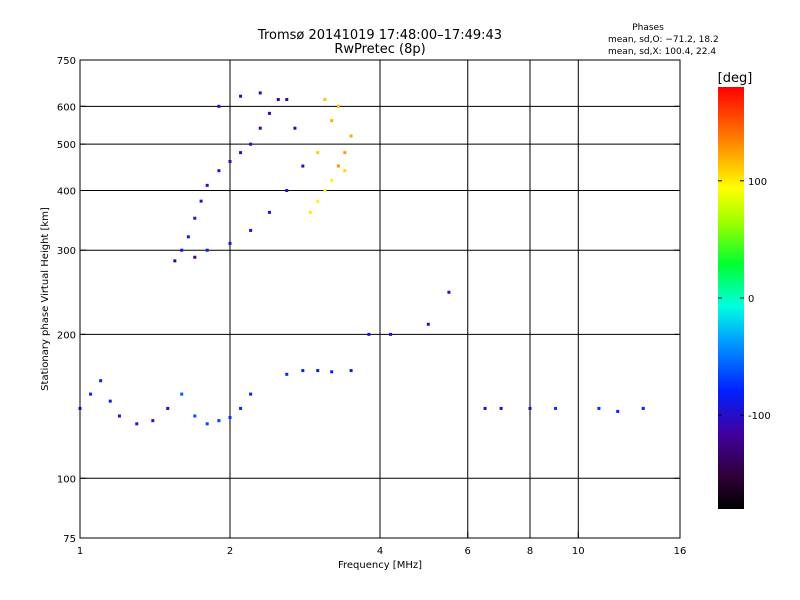  What do you see at coordinates (380, 551) in the screenshot?
I see `x-tick-label: 4` at bounding box center [380, 551].